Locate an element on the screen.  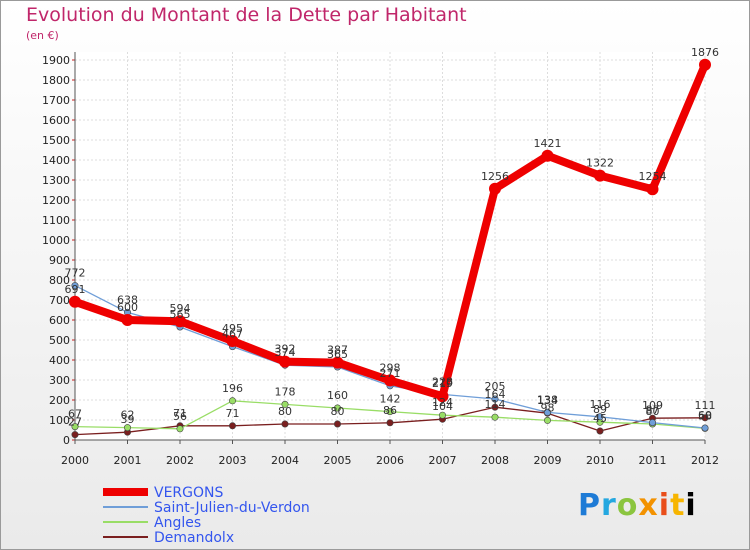
data-label: 111 is located at coordinates (705, 405).